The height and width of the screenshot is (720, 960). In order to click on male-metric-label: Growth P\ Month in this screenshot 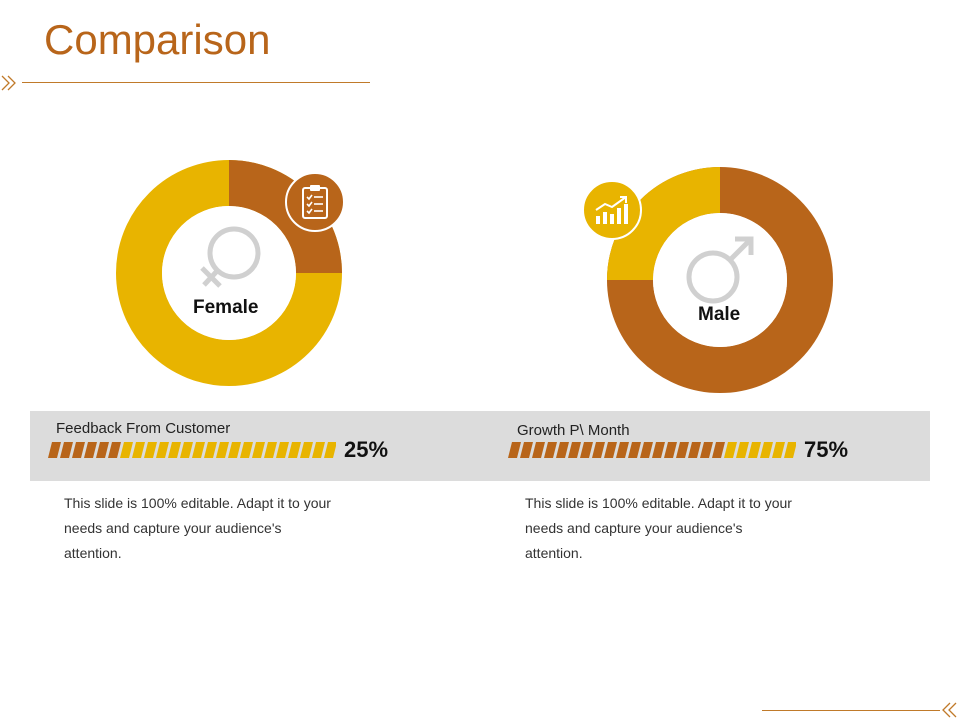, I will do `click(573, 430)`.